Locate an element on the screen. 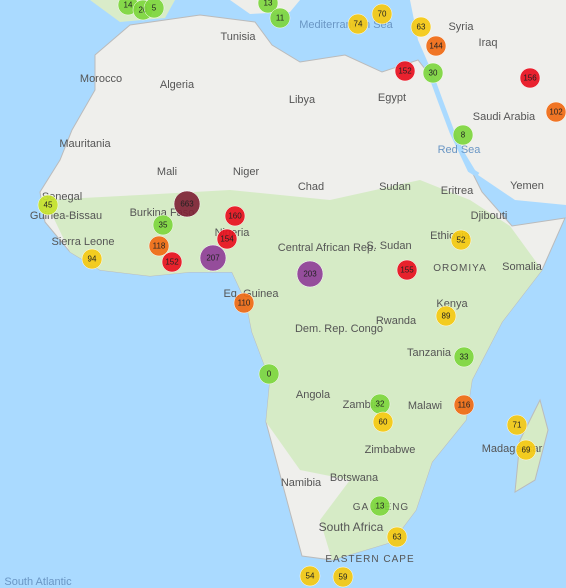 The width and height of the screenshot is (566, 588). aqi-value: 8 is located at coordinates (463, 135).